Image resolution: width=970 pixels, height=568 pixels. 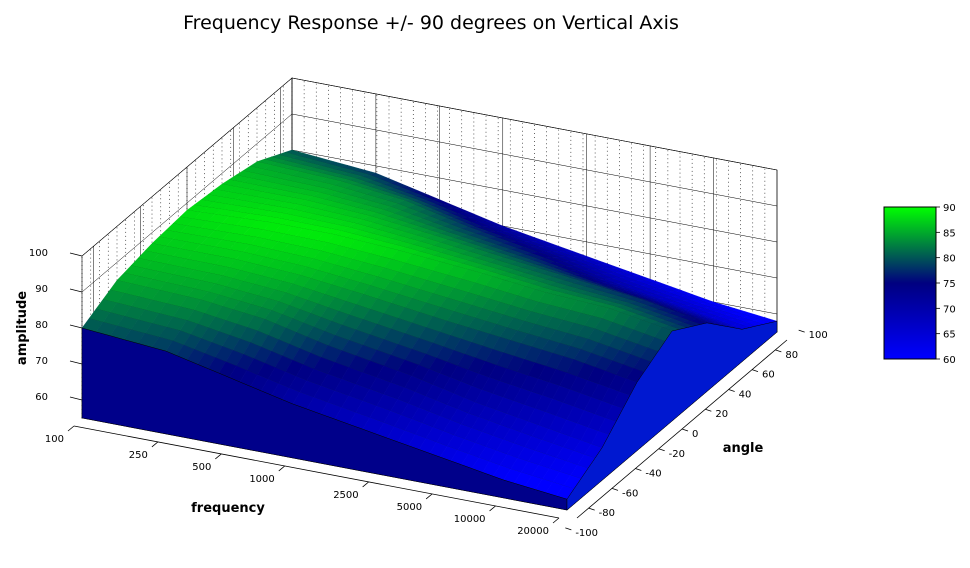 I want to click on colorbar-tick-label: 75, so click(x=949, y=284).